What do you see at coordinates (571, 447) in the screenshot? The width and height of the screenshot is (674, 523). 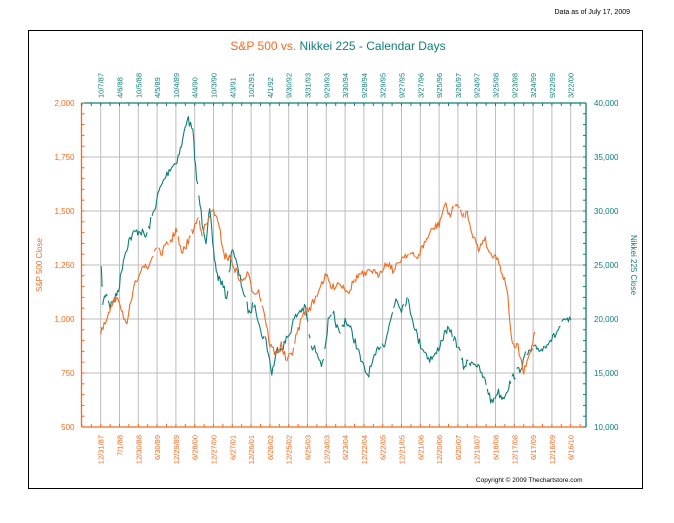 I see `x-tick-label-bottom: 6/16/10` at bounding box center [571, 447].